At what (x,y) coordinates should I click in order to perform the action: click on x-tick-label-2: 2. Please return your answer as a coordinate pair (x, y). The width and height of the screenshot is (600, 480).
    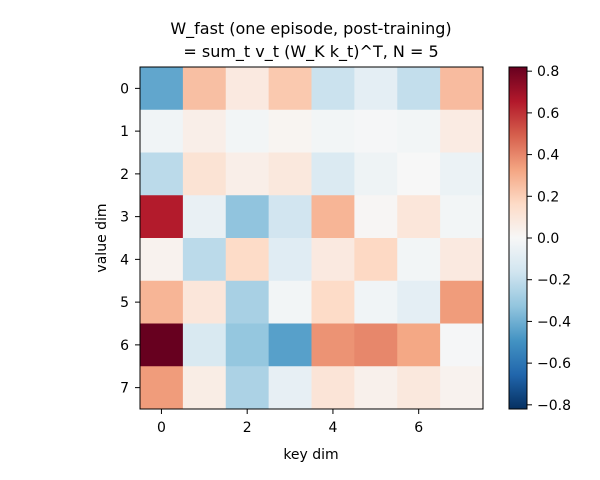
    Looking at the image, I should click on (247, 428).